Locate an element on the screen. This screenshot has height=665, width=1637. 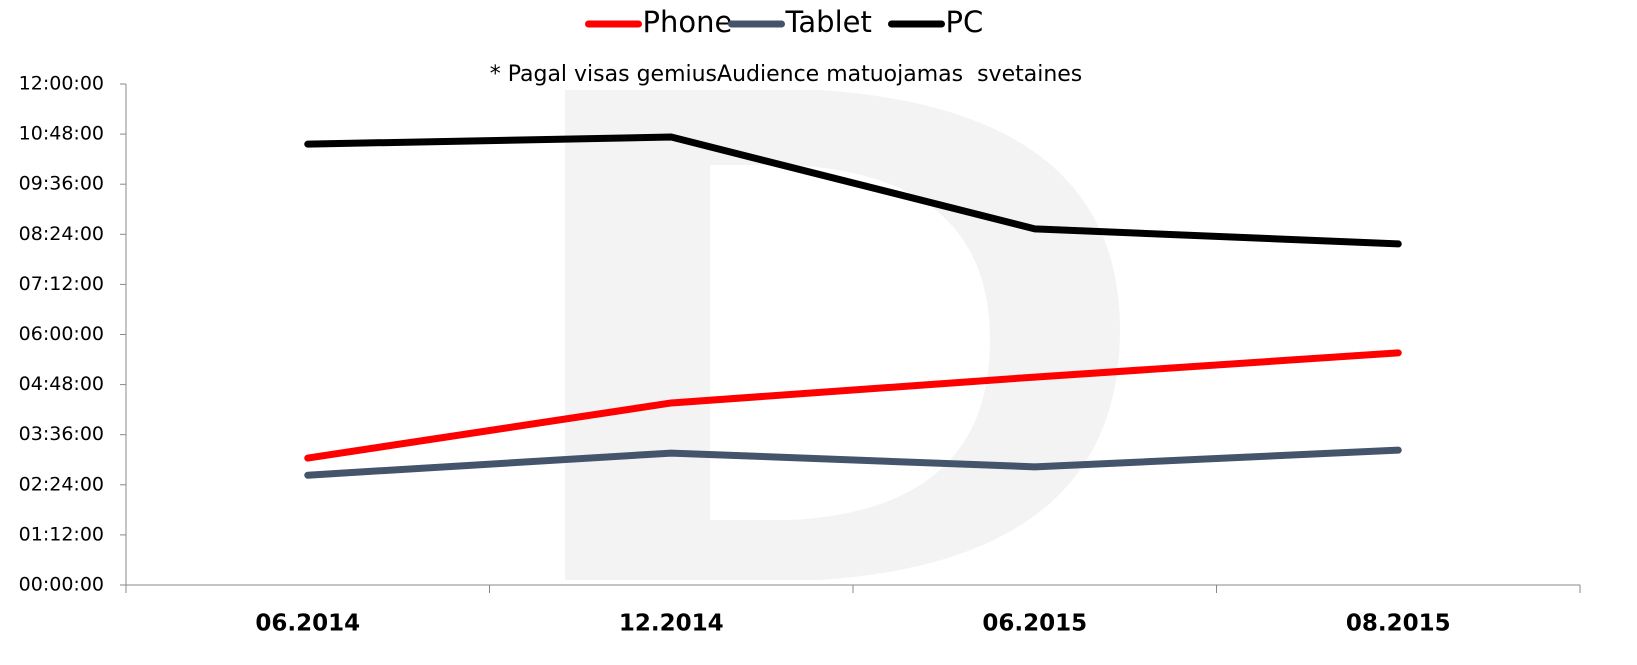
x-tick-label: 12.2014 is located at coordinates (671, 624).